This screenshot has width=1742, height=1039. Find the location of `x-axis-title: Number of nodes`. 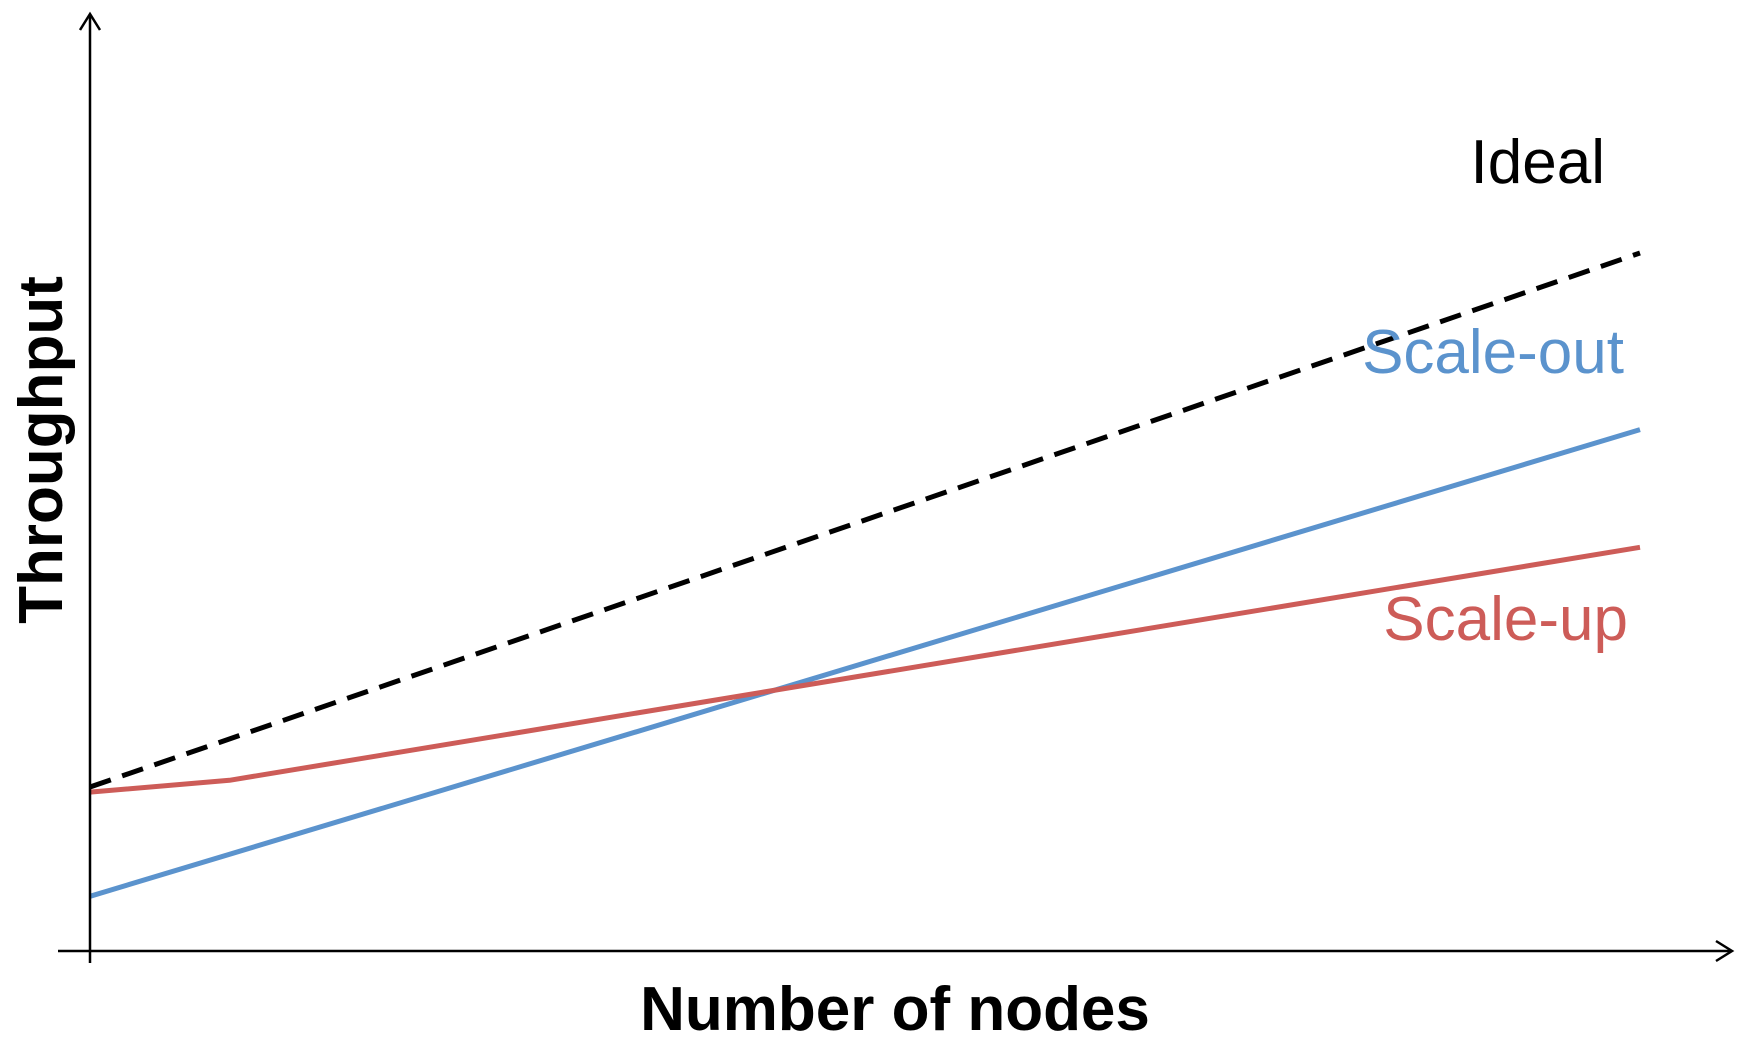

x-axis-title: Number of nodes is located at coordinates (895, 1007).